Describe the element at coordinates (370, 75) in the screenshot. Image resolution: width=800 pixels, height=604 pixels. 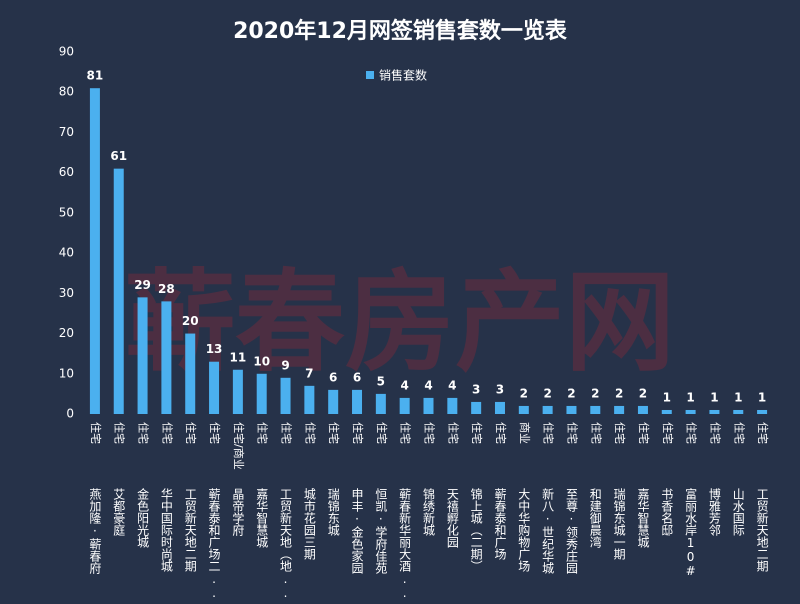
I see `legend-swatch` at that location.